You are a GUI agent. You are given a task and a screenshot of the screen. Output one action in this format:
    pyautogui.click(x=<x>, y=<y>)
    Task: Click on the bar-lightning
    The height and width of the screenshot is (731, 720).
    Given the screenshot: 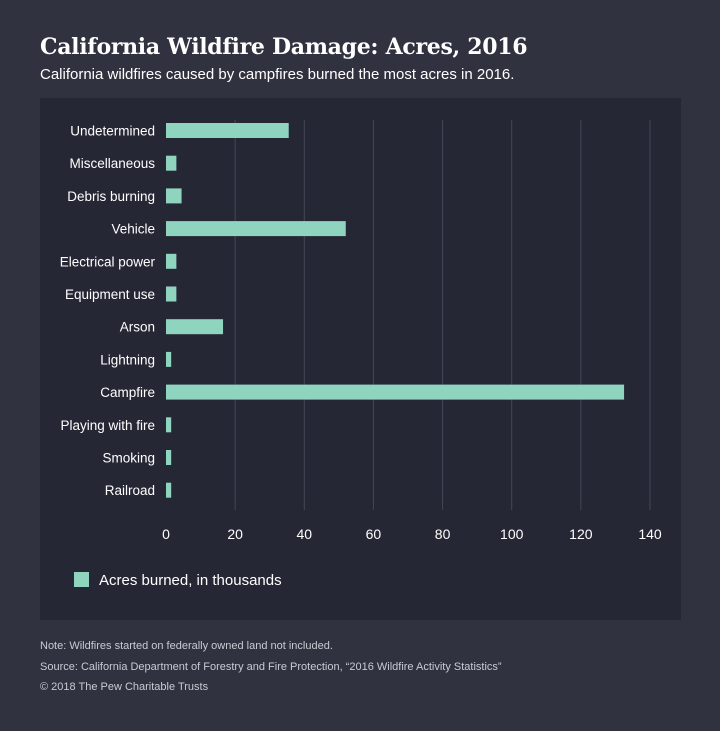 What is the action you would take?
    pyautogui.click(x=169, y=359)
    